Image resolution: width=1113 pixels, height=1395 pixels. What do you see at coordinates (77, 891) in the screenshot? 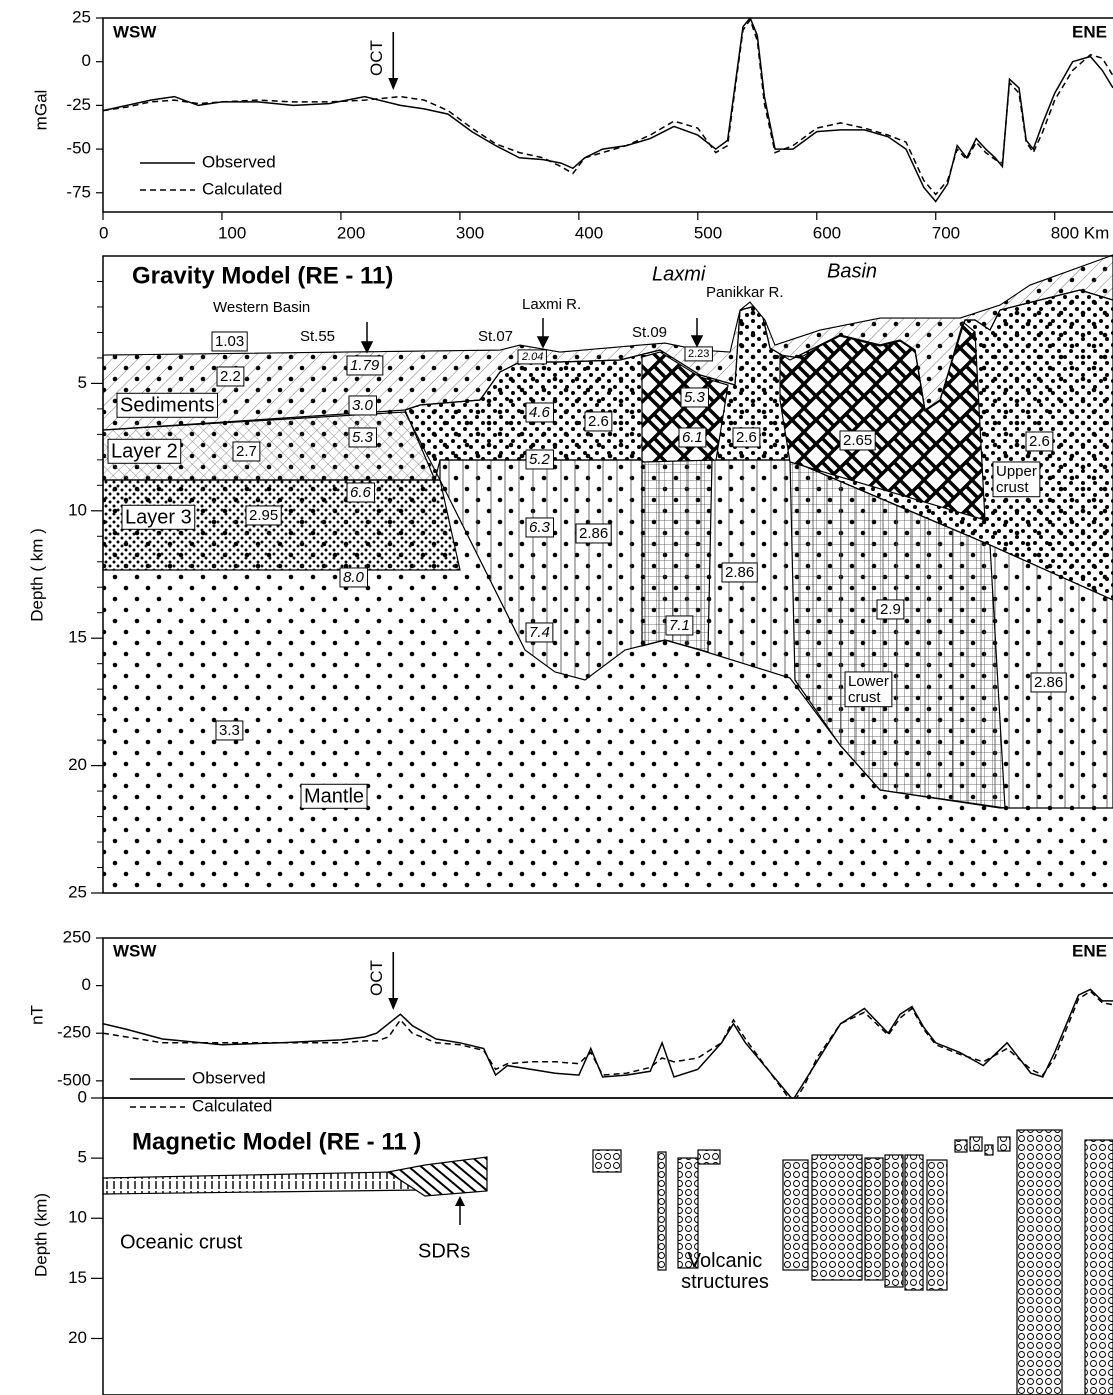
I see `y-tick-label: 25` at bounding box center [77, 891].